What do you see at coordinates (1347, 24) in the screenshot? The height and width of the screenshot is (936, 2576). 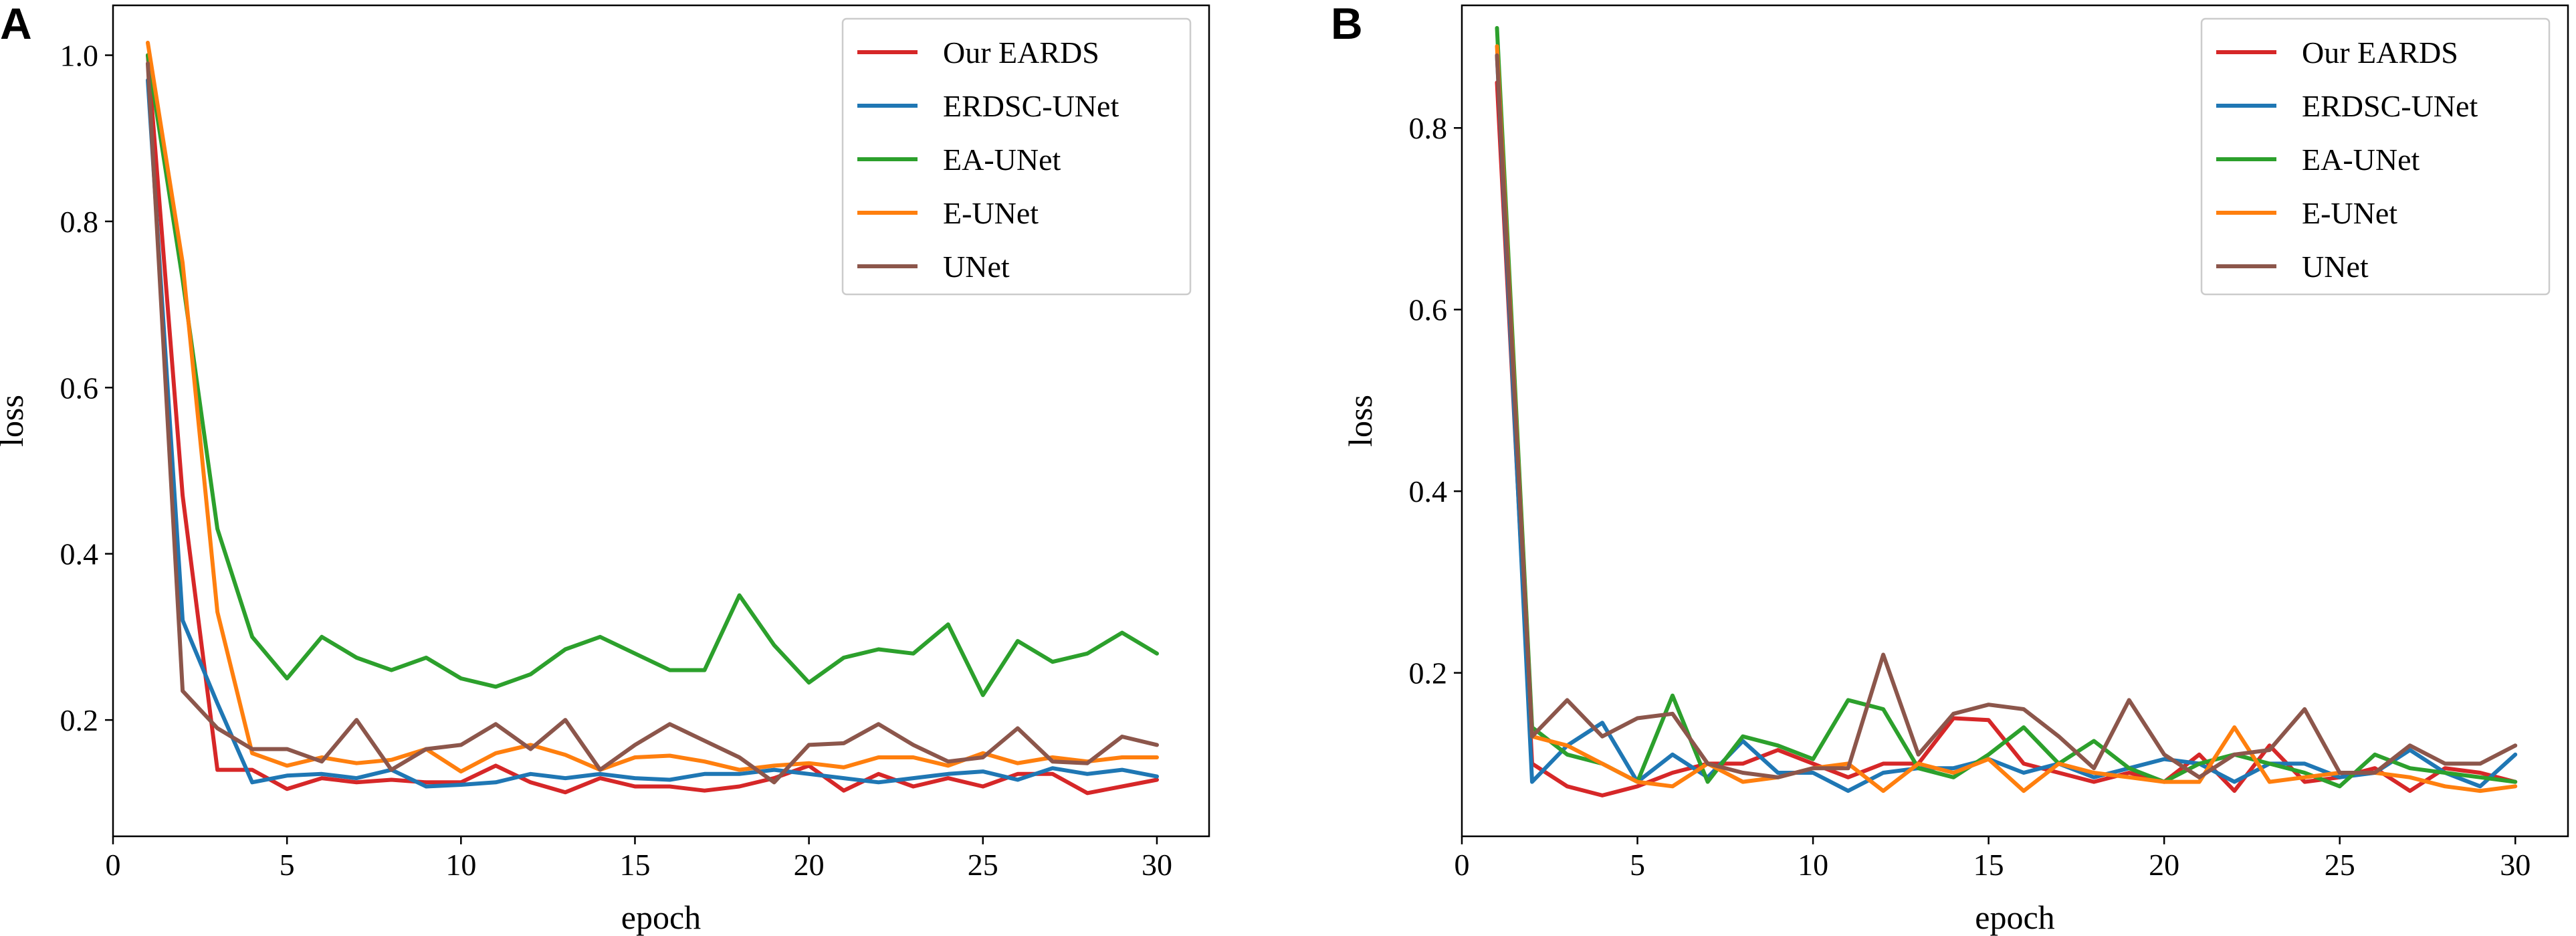 I see `panel-letter: B` at bounding box center [1347, 24].